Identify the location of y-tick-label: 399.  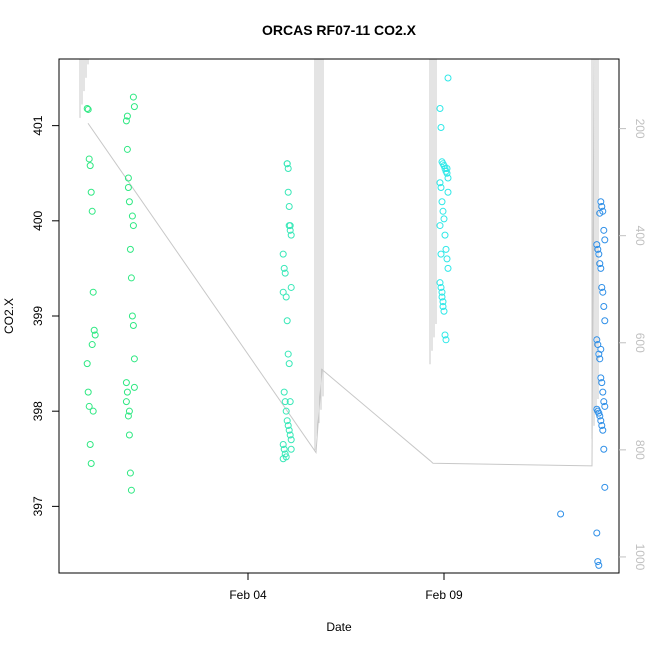
(38, 316).